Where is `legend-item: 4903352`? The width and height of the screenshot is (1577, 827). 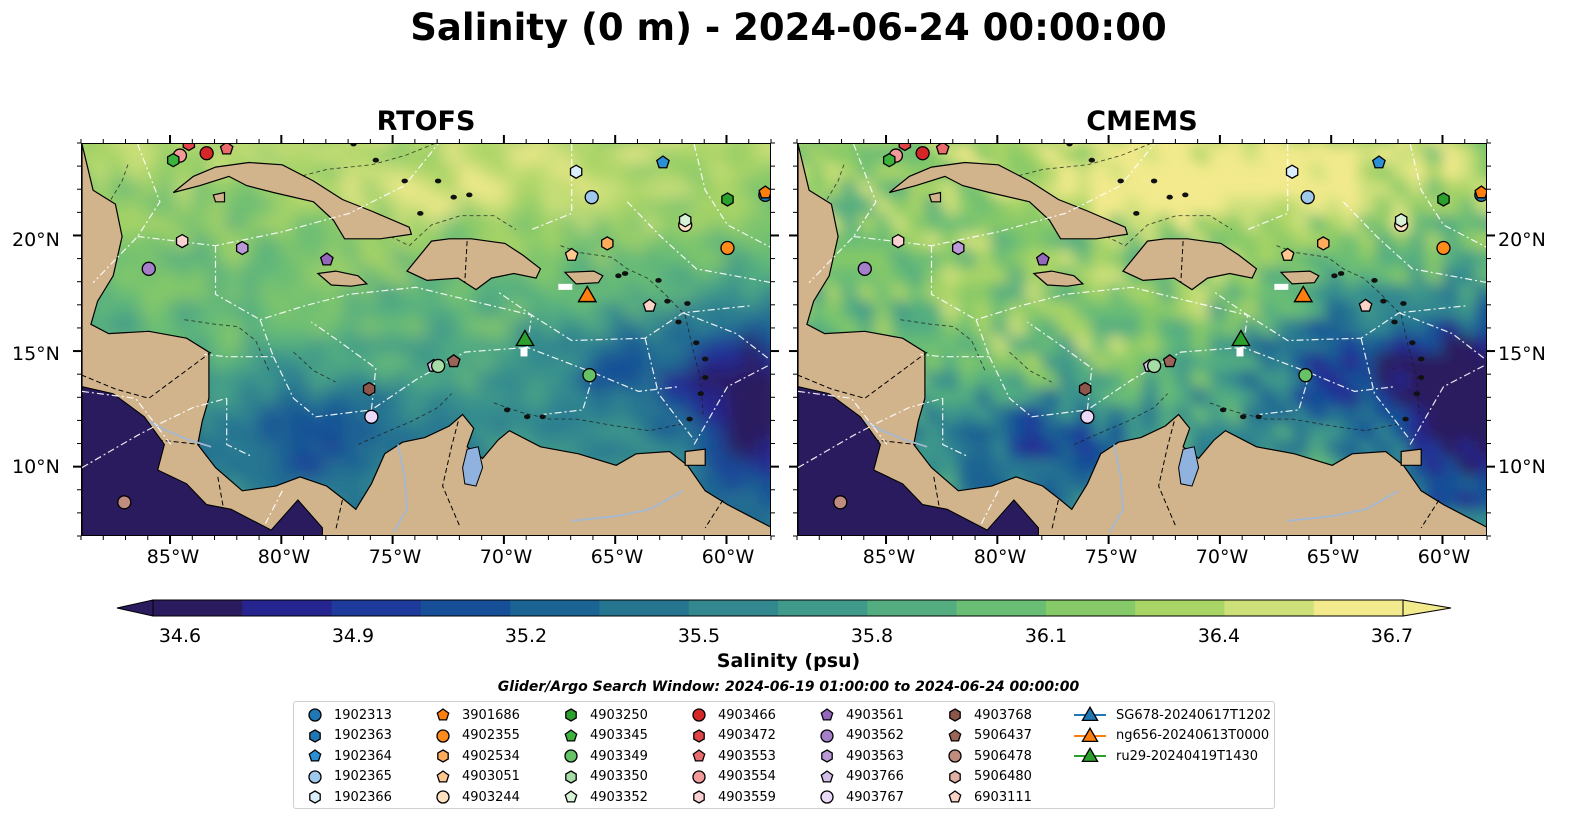 legend-item: 4903352 is located at coordinates (605, 797).